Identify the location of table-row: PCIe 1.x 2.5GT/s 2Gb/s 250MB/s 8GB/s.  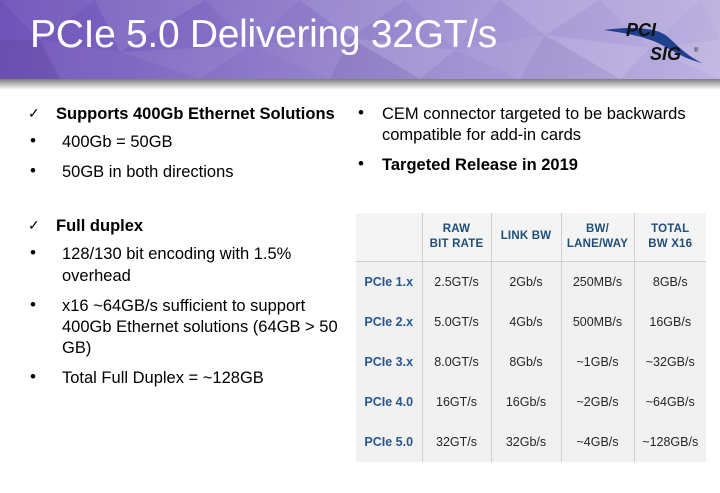
(531, 281).